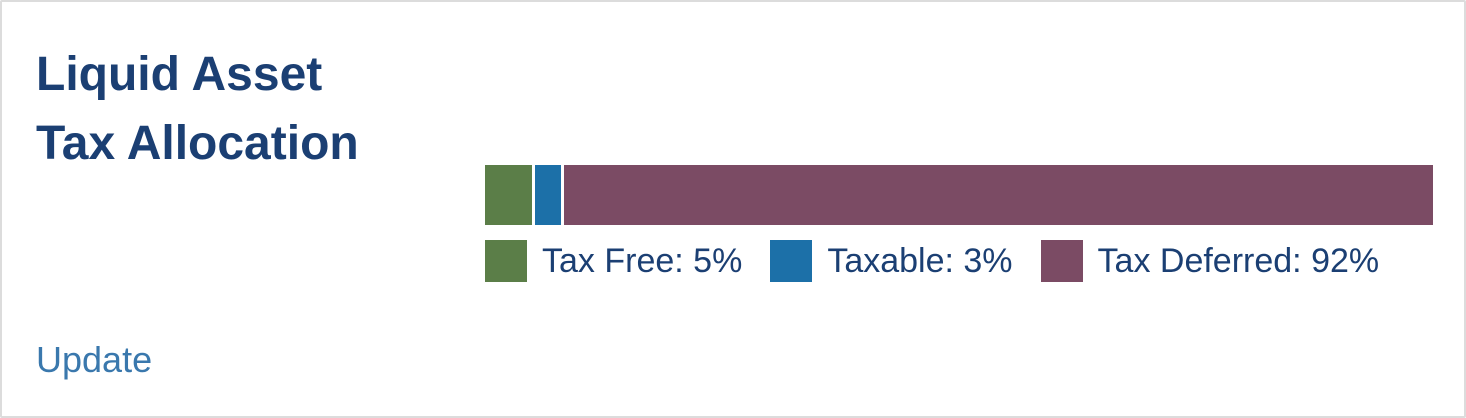  Describe the element at coordinates (94, 359) in the screenshot. I see `update-link: Update` at that location.